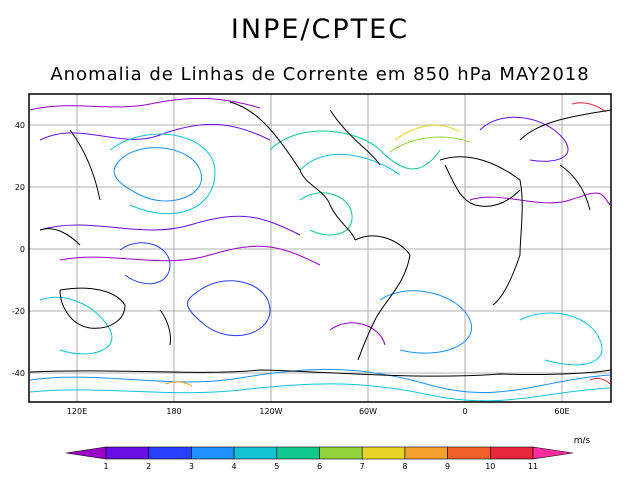  Describe the element at coordinates (86, 453) in the screenshot. I see `colorbar-left-arrow` at that location.